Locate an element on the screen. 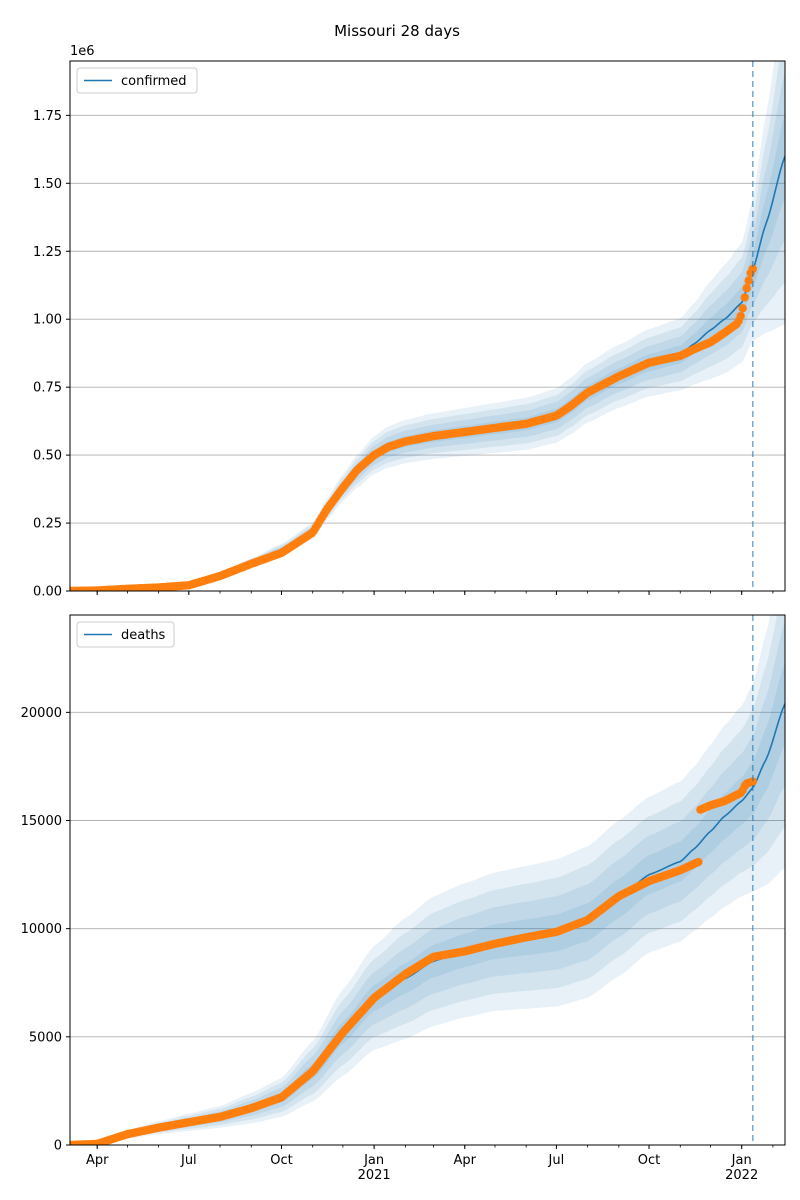  y-tick-label: 5000 is located at coordinates (45, 1037).